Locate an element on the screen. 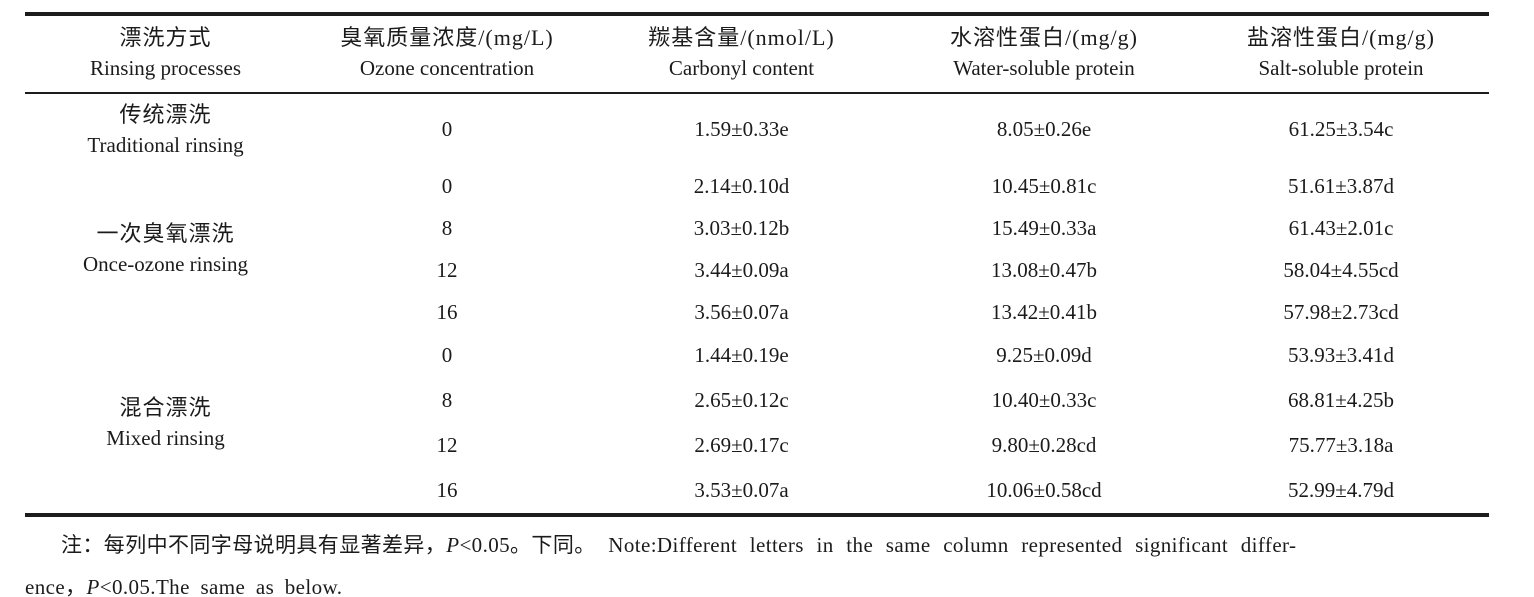  carbonyl-cell: 2.14±0.10d is located at coordinates (741, 185).